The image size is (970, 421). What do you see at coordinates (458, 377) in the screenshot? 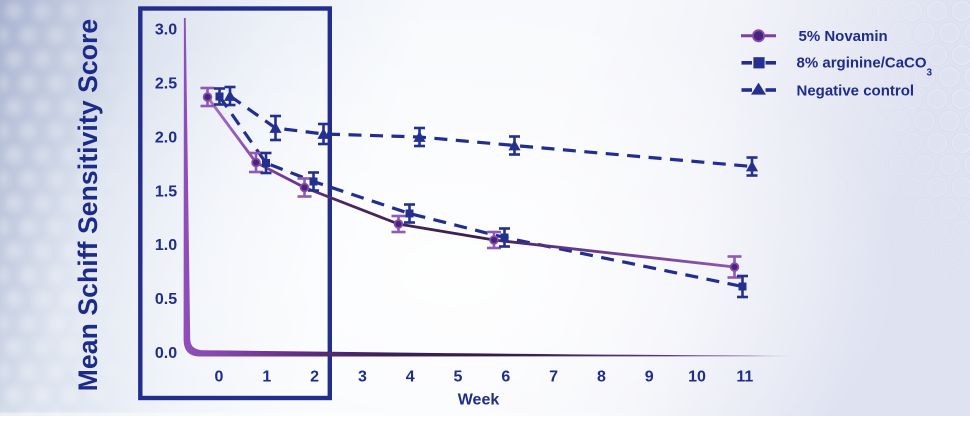
I see `svg-text: 5` at bounding box center [458, 377].